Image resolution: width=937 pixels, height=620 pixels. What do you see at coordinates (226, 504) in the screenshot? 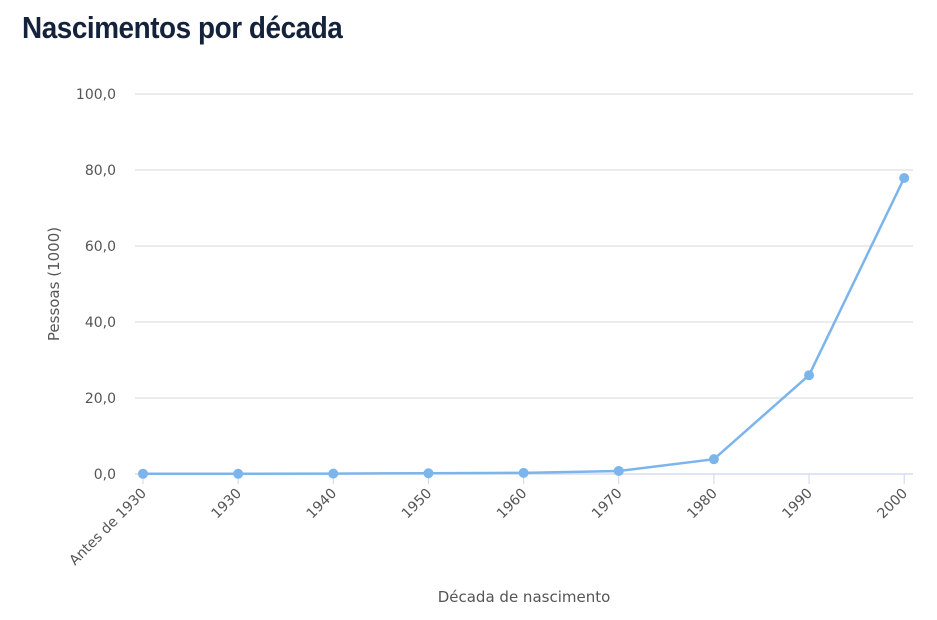
I see `x-tick-label: 1930` at bounding box center [226, 504].